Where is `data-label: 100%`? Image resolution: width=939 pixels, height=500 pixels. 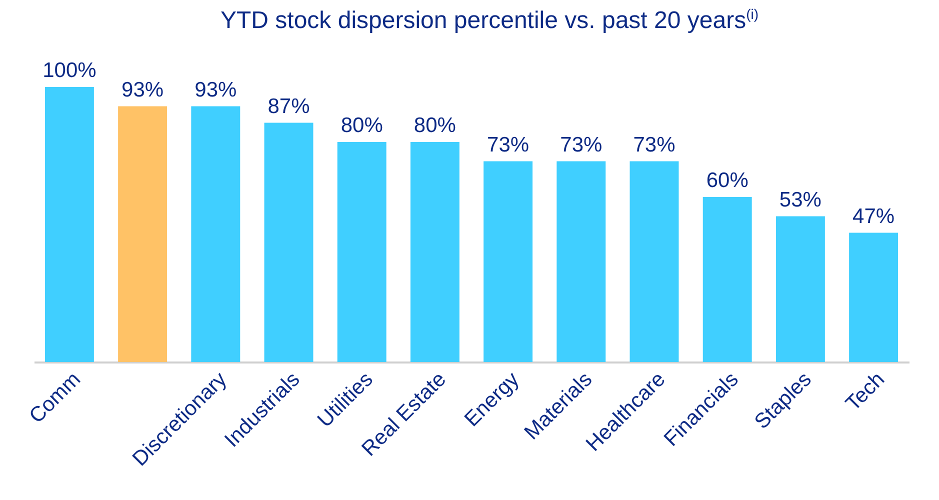
data-label: 100% is located at coordinates (69, 70).